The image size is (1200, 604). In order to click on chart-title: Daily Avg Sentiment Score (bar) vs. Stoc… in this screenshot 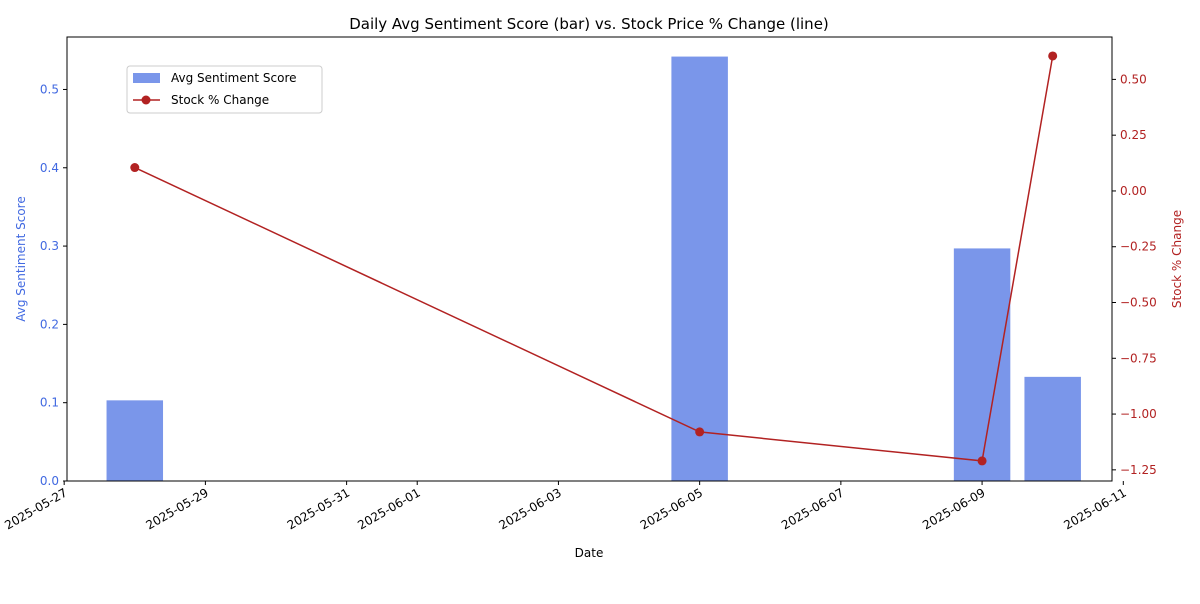, I will do `click(589, 24)`.